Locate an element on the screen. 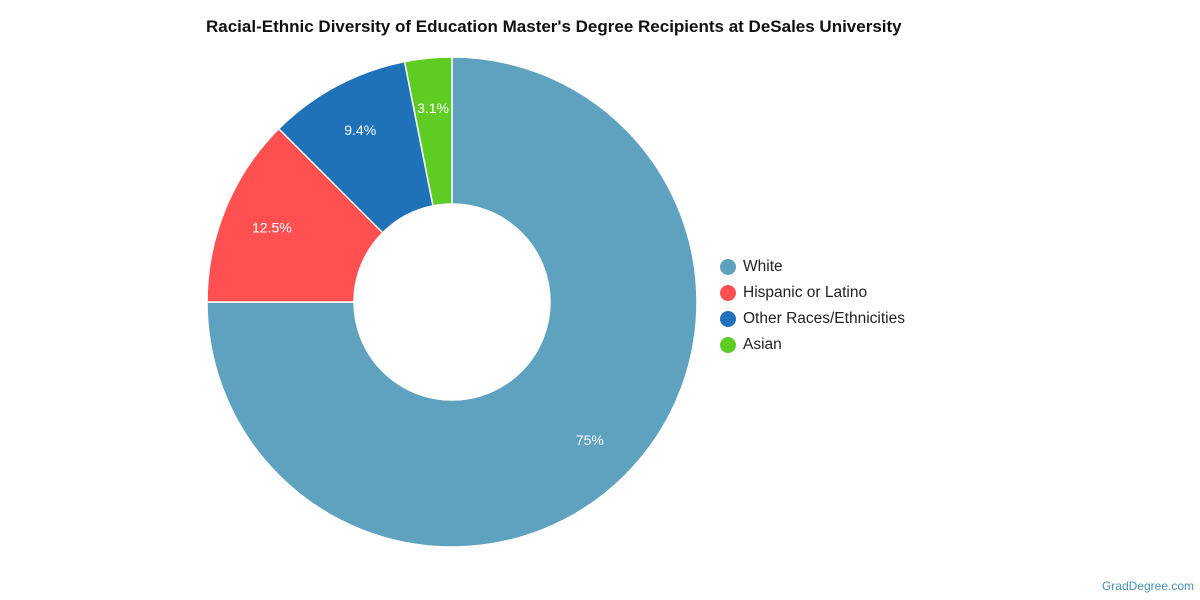  legend-swatch-asian is located at coordinates (728, 345).